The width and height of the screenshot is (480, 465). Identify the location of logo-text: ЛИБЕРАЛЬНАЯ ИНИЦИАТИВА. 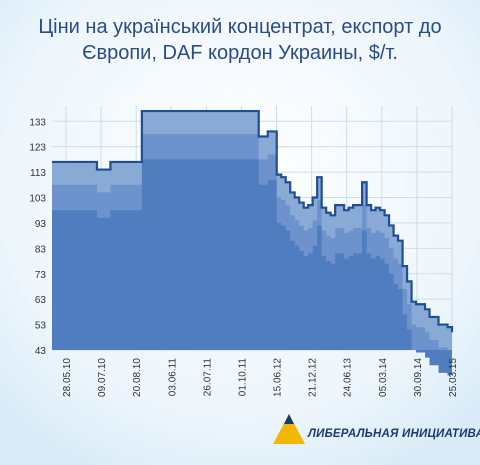
(394, 434).